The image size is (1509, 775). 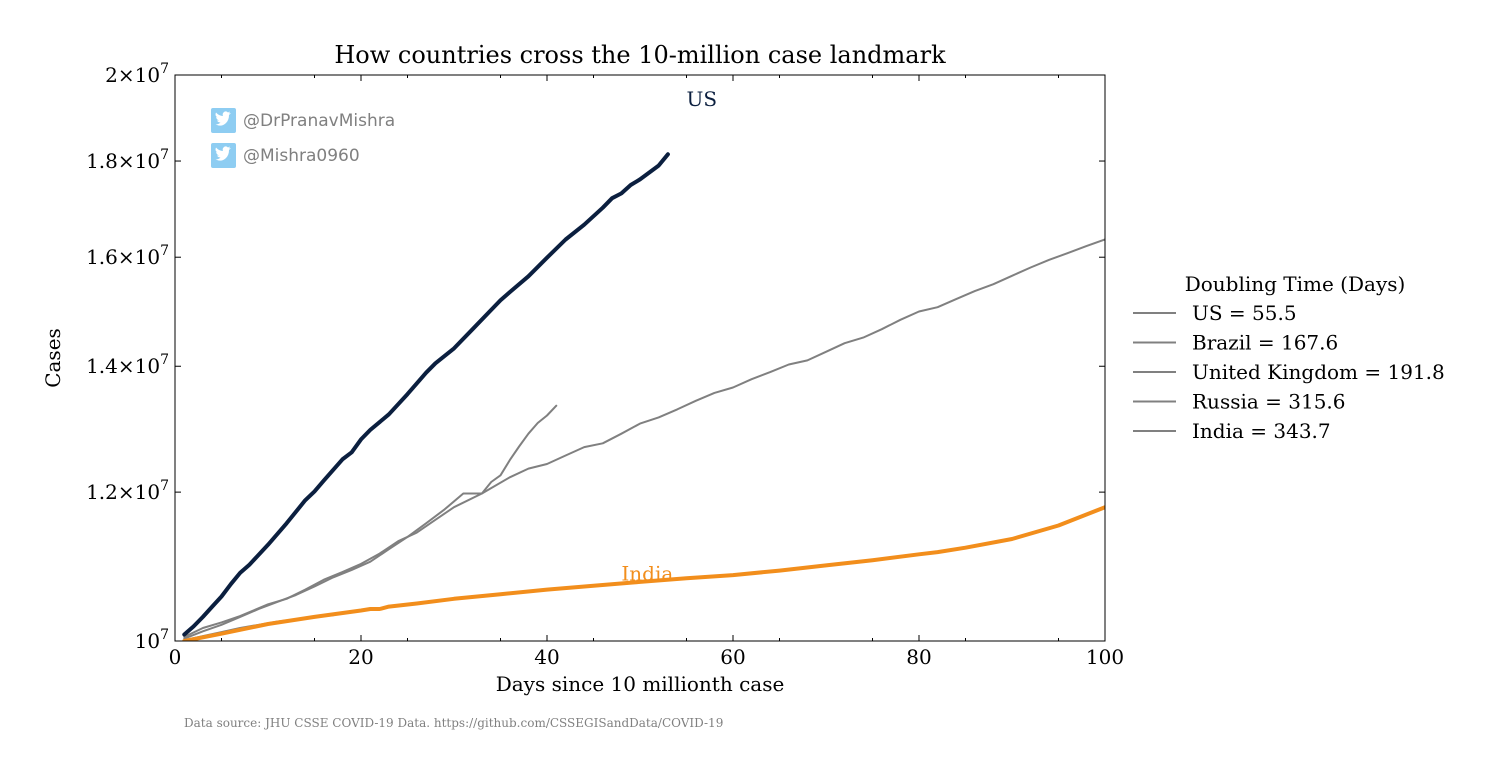 I want to click on annotation-india: India, so click(x=647, y=573).